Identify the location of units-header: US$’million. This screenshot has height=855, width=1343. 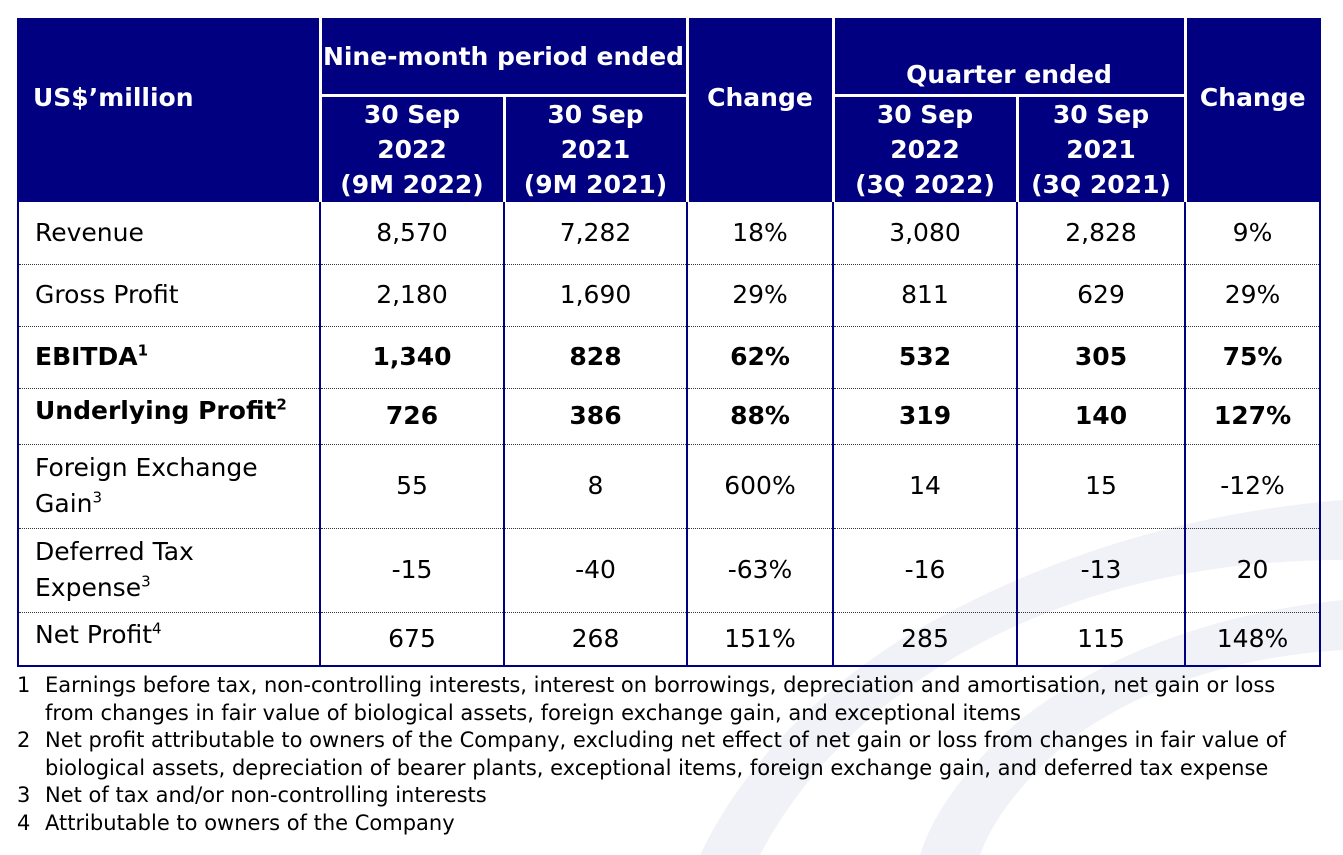
(169, 110).